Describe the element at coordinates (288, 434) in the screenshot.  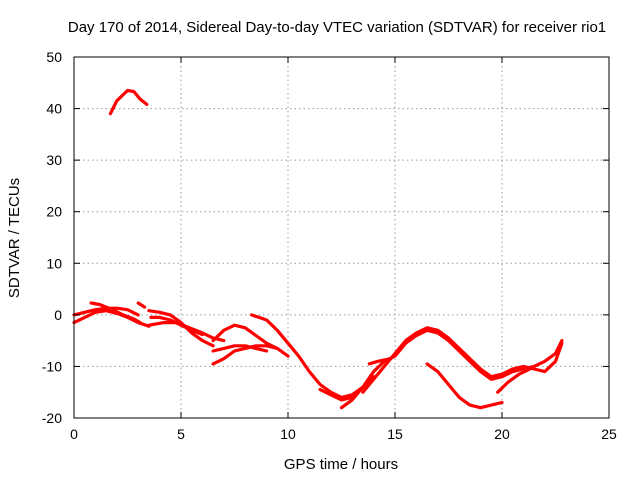
I see `x-tick-label: 10` at that location.